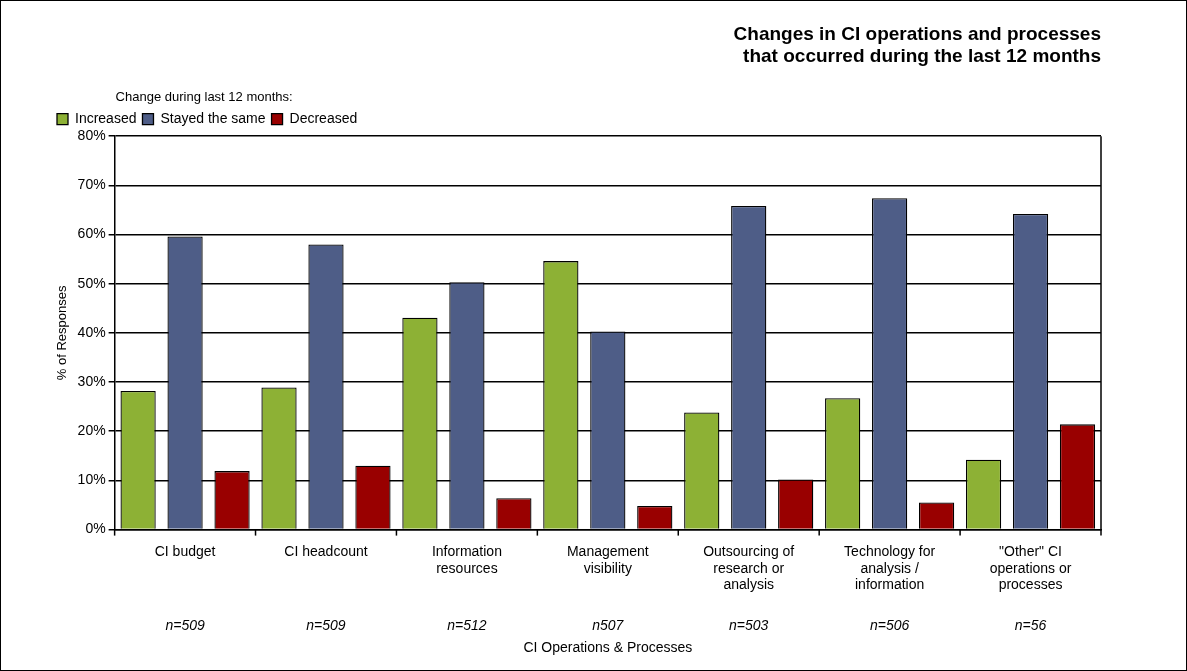 The height and width of the screenshot is (671, 1187). I want to click on text: n507, so click(608, 624).